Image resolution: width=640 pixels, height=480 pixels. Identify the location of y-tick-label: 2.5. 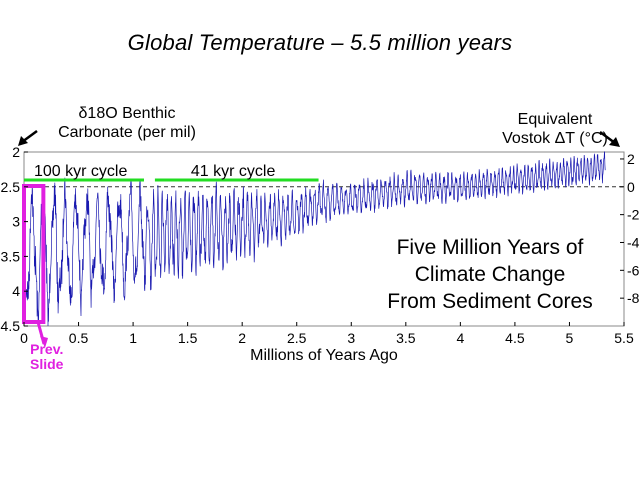
(11, 187).